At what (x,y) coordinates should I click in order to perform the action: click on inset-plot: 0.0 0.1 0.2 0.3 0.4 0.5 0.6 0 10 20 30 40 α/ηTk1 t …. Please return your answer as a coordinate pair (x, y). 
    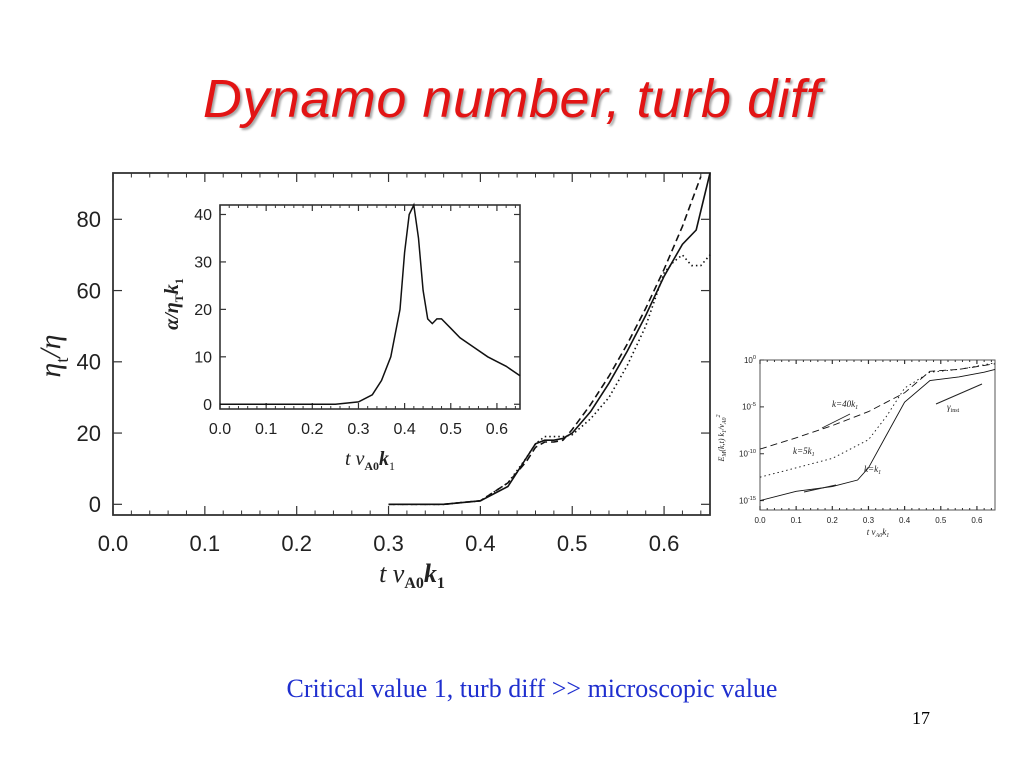
    Looking at the image, I should click on (341, 337).